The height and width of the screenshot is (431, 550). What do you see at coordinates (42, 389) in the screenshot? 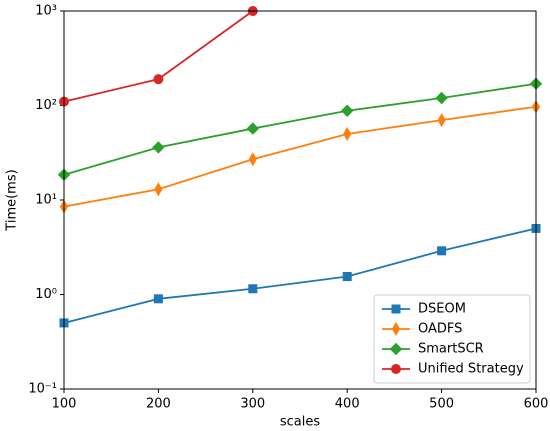
I see `y-tick-label: 10⁻¹` at bounding box center [42, 389].